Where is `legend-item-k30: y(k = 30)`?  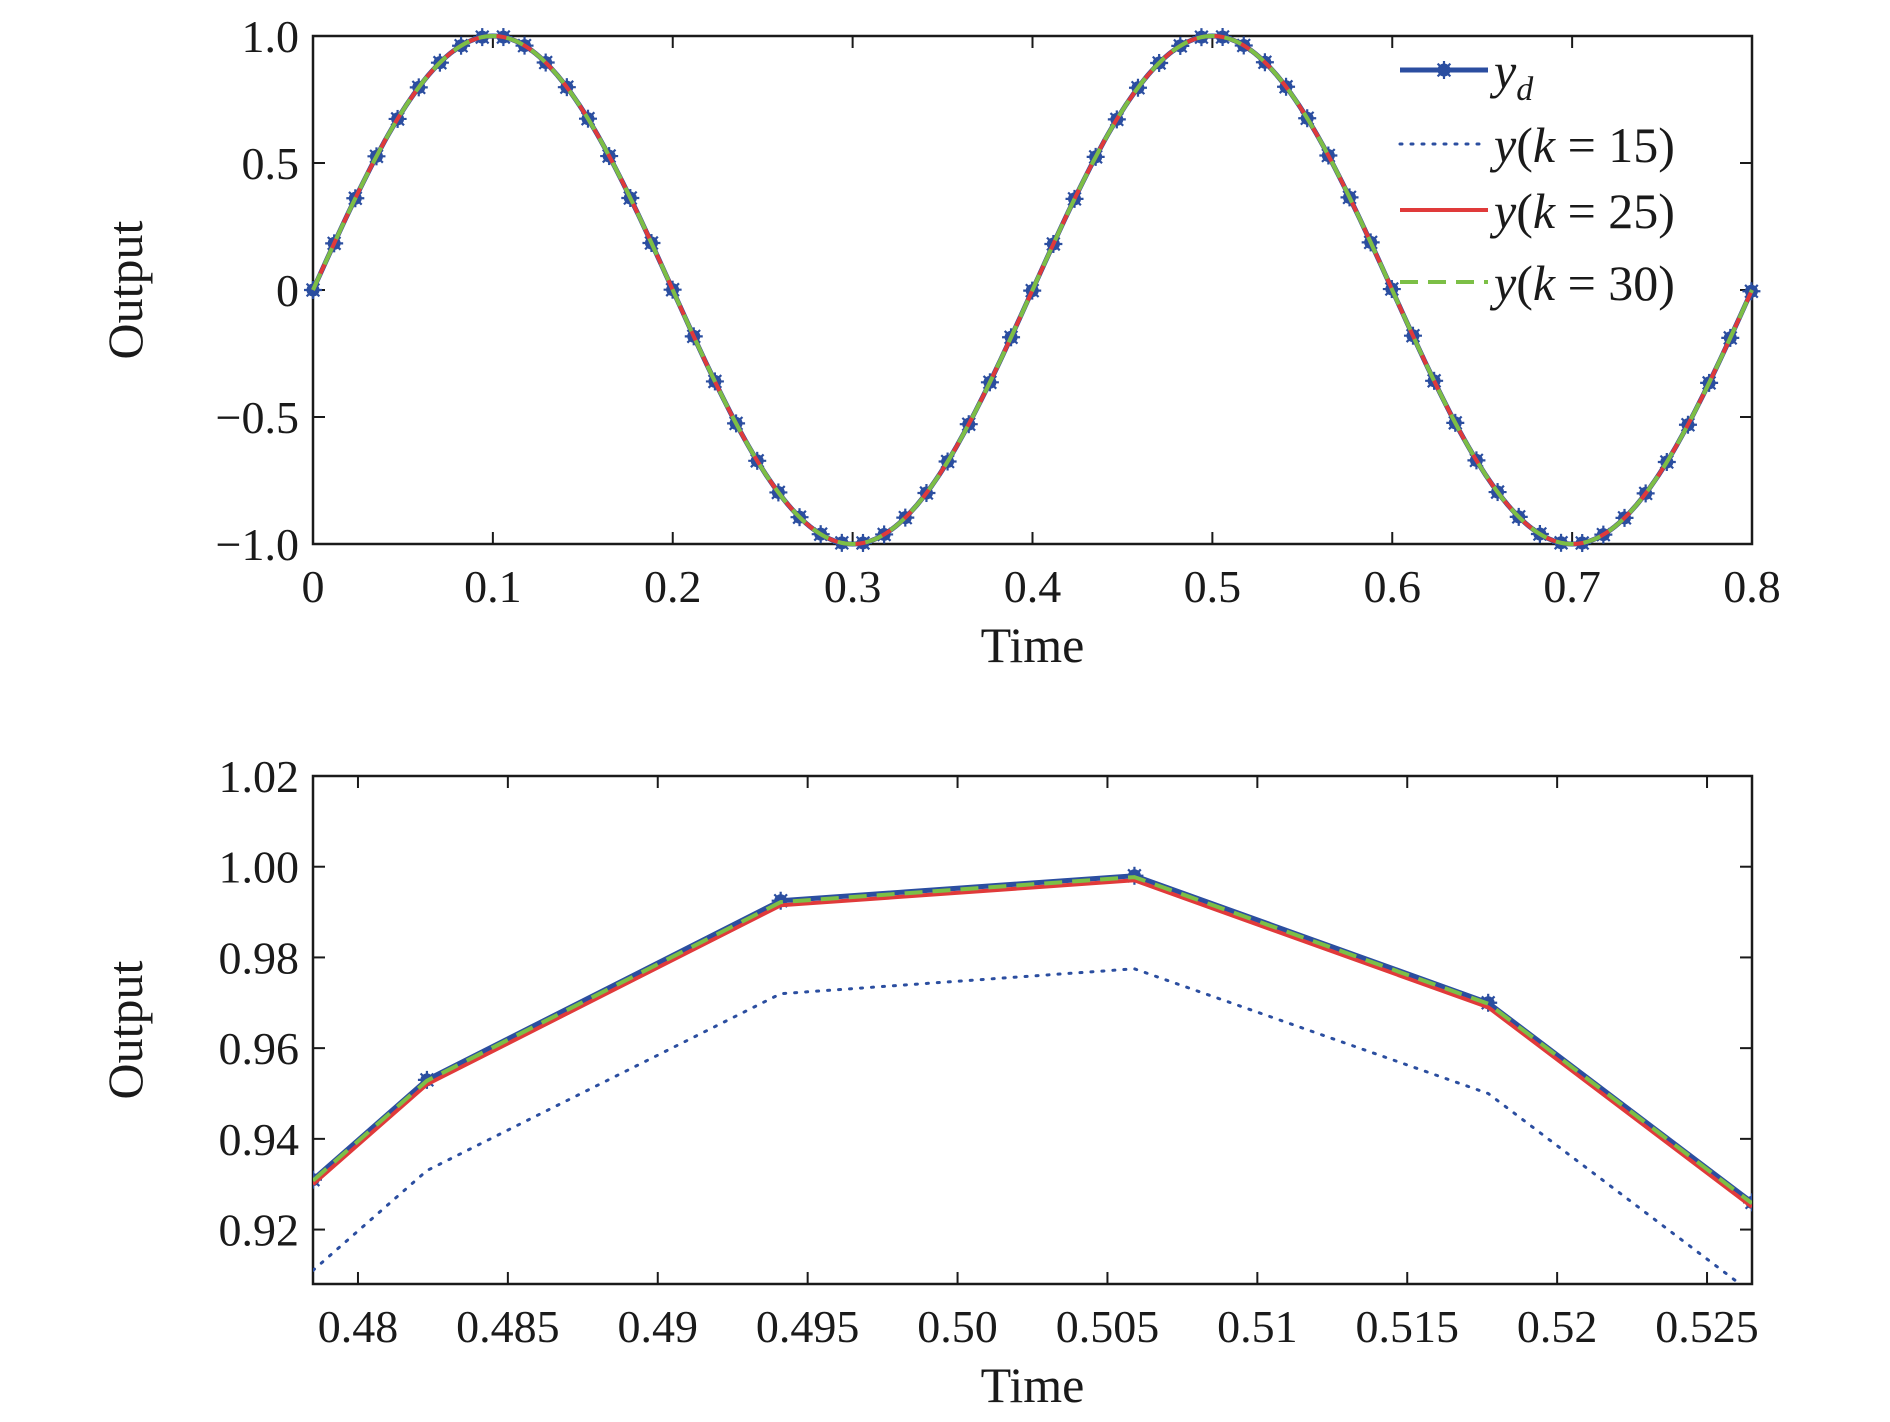
legend-item-k30: y(k = 30) is located at coordinates (1537, 283).